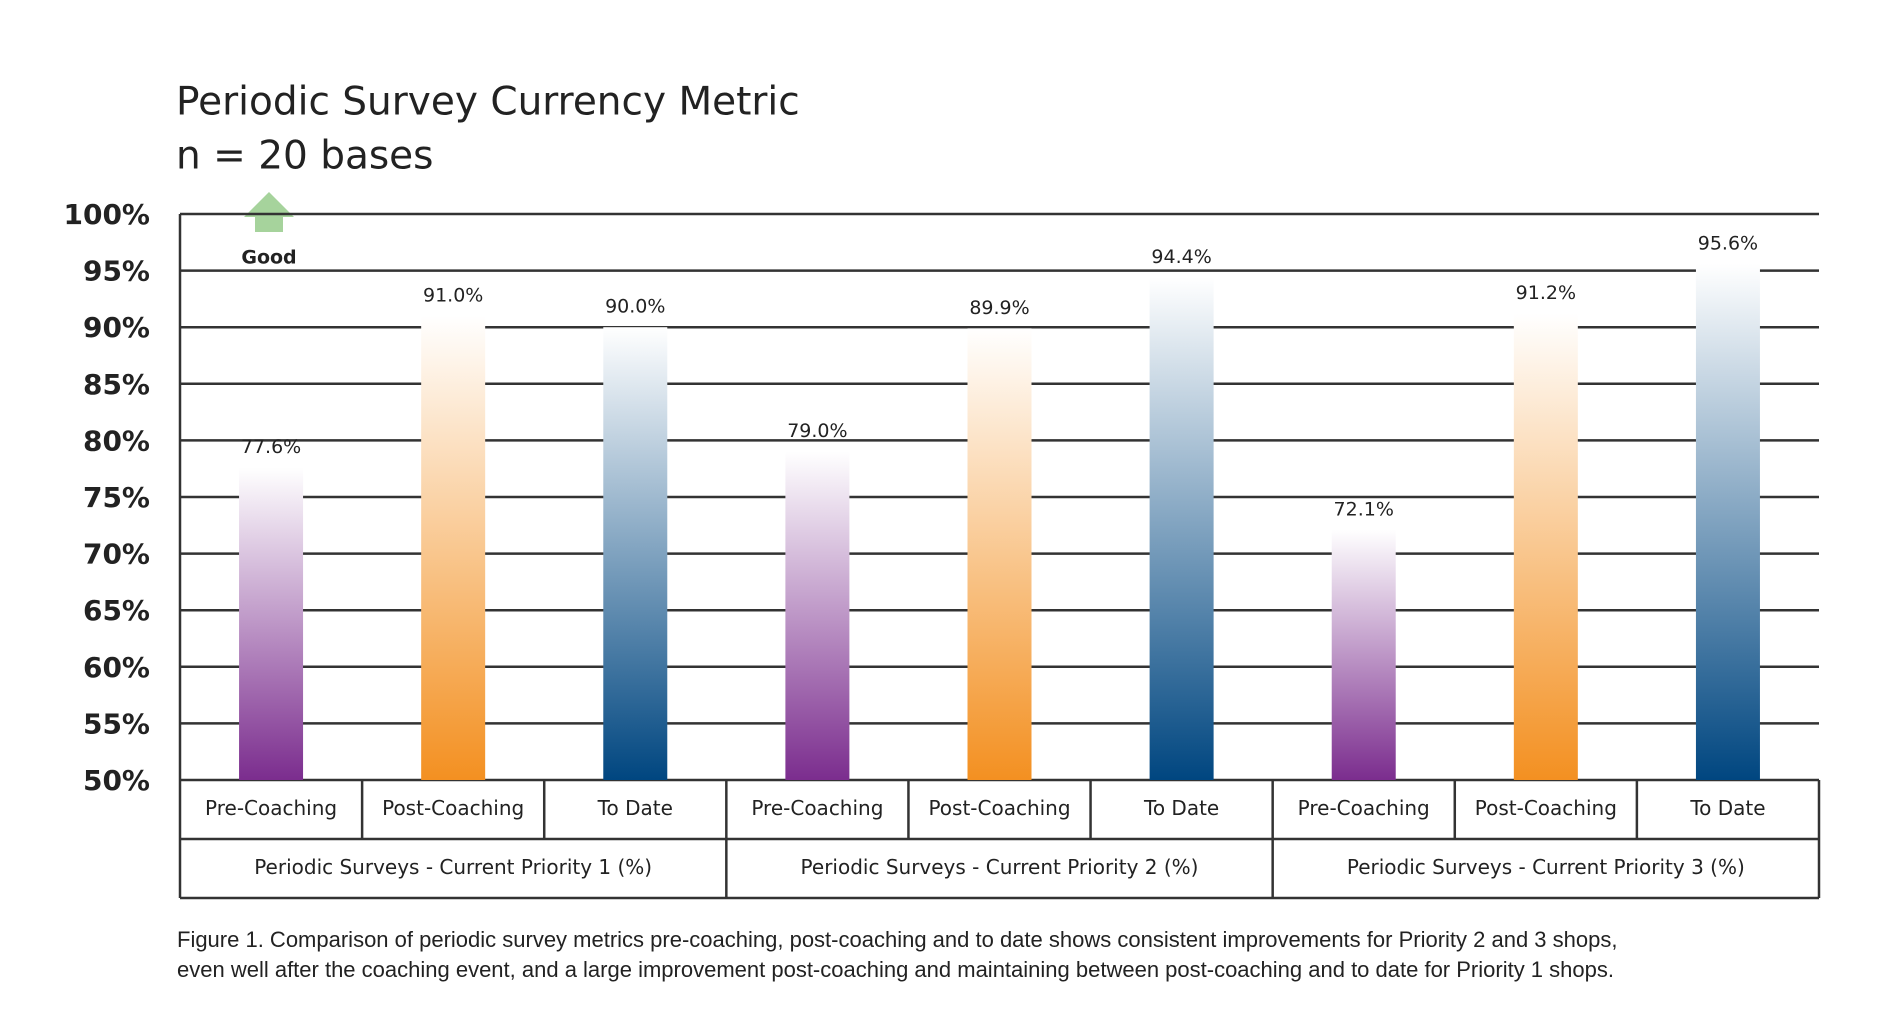 The image size is (1892, 1029). I want to click on y-tick-label: 75%, so click(116, 497).